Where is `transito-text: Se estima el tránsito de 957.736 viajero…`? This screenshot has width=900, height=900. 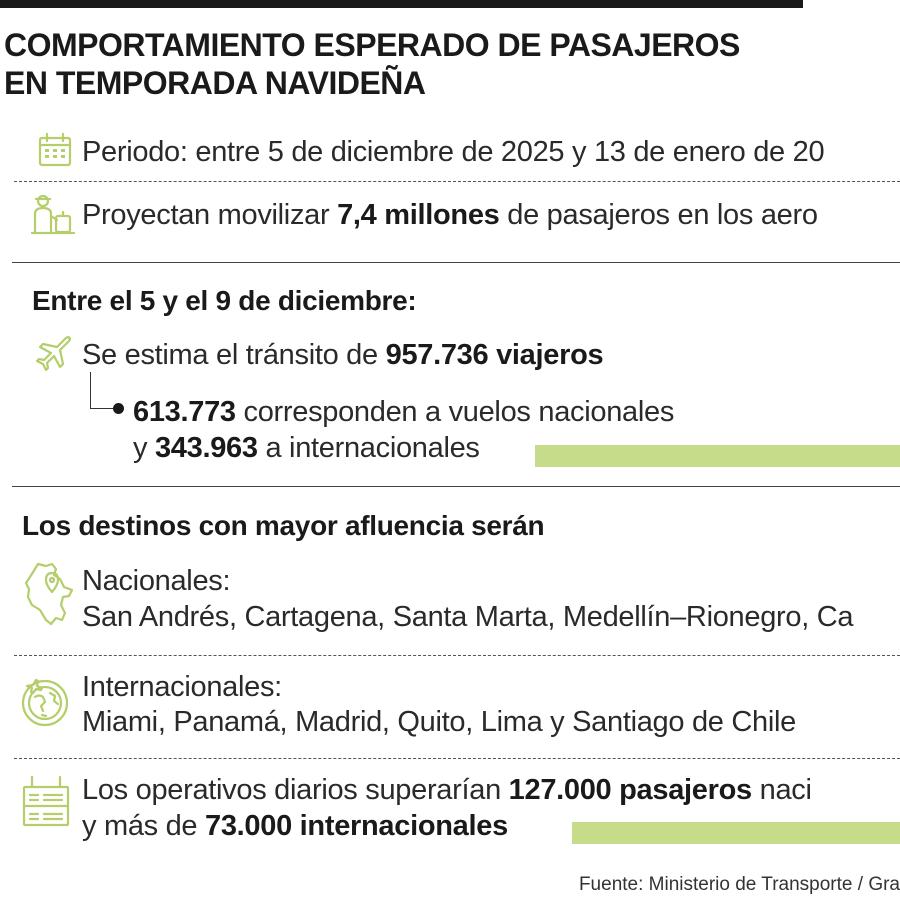
transito-text: Se estima el tránsito de 957.736 viajero… is located at coordinates (343, 355).